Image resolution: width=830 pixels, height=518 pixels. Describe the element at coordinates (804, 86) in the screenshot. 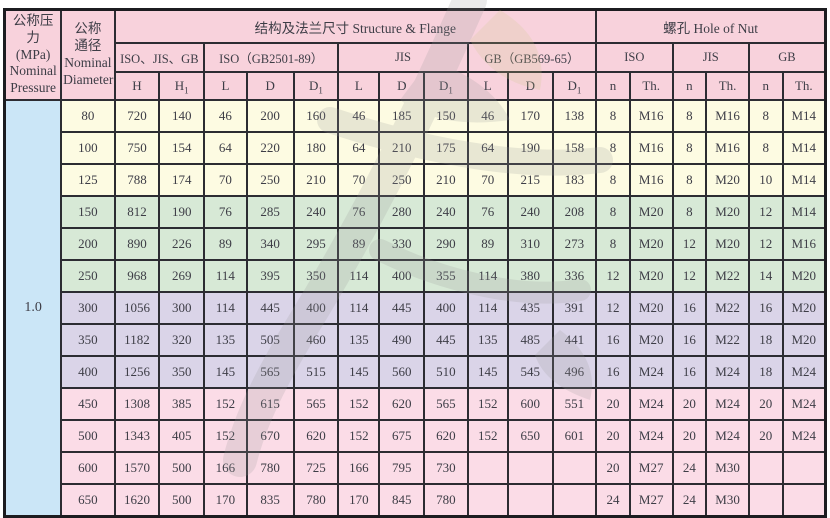

I see `col-header-nut-gb-th: Th.` at that location.